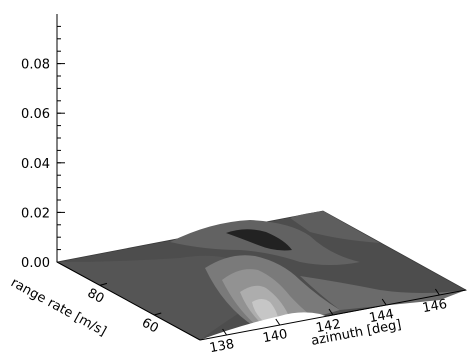  I want to click on x-axis-ticks: 138 140 142 144 146, so click(328, 322).